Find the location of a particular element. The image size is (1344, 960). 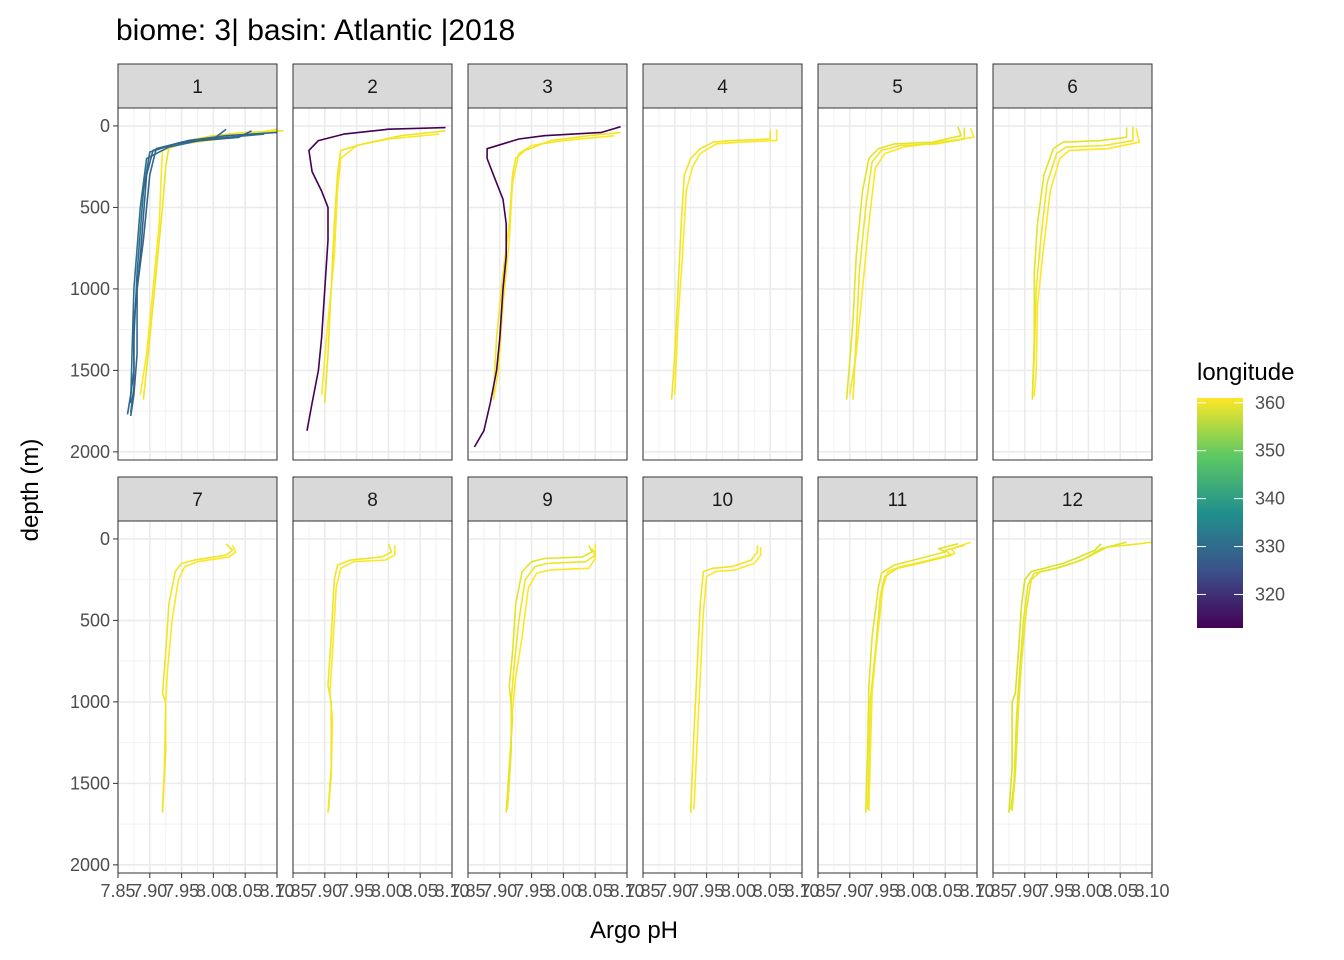

facet-strip-label: 2 is located at coordinates (372, 87).